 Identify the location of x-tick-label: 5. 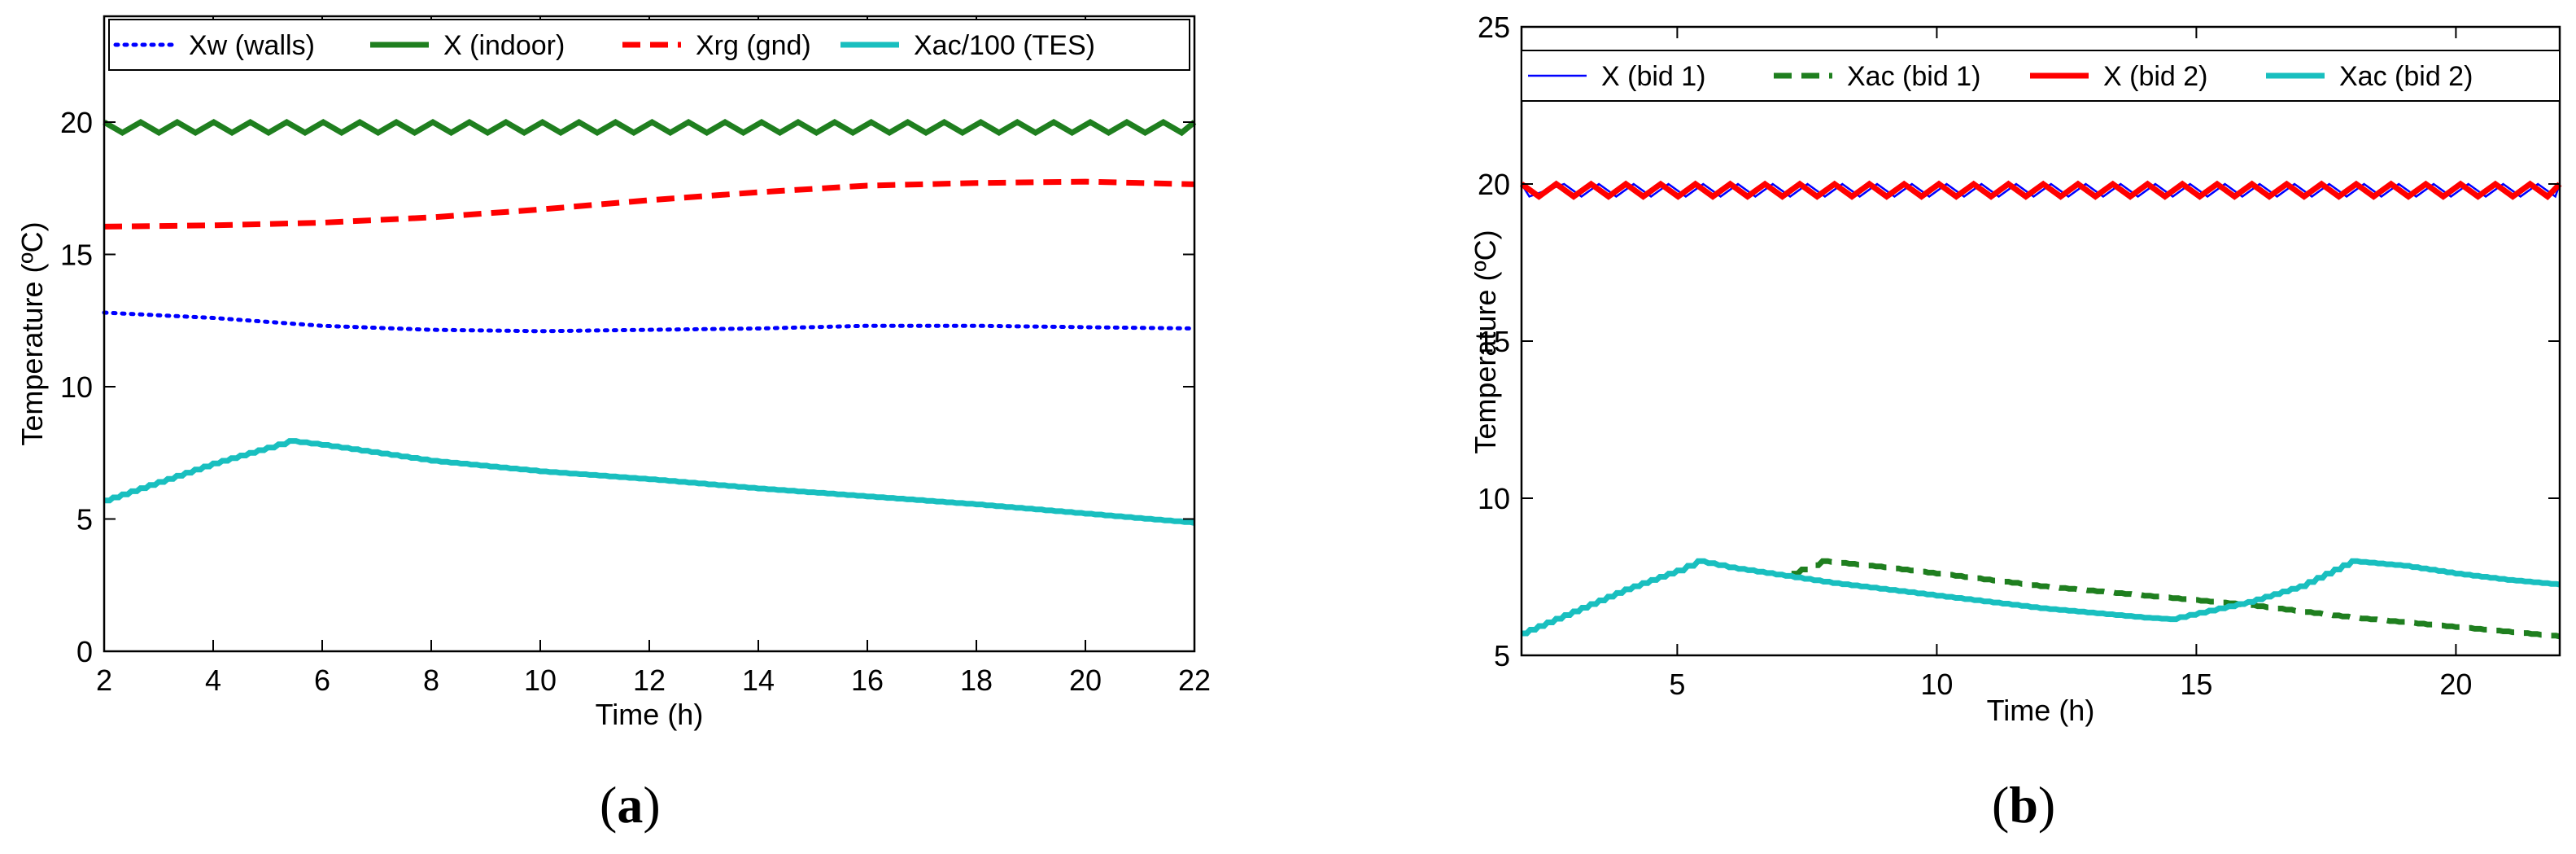
(1677, 684).